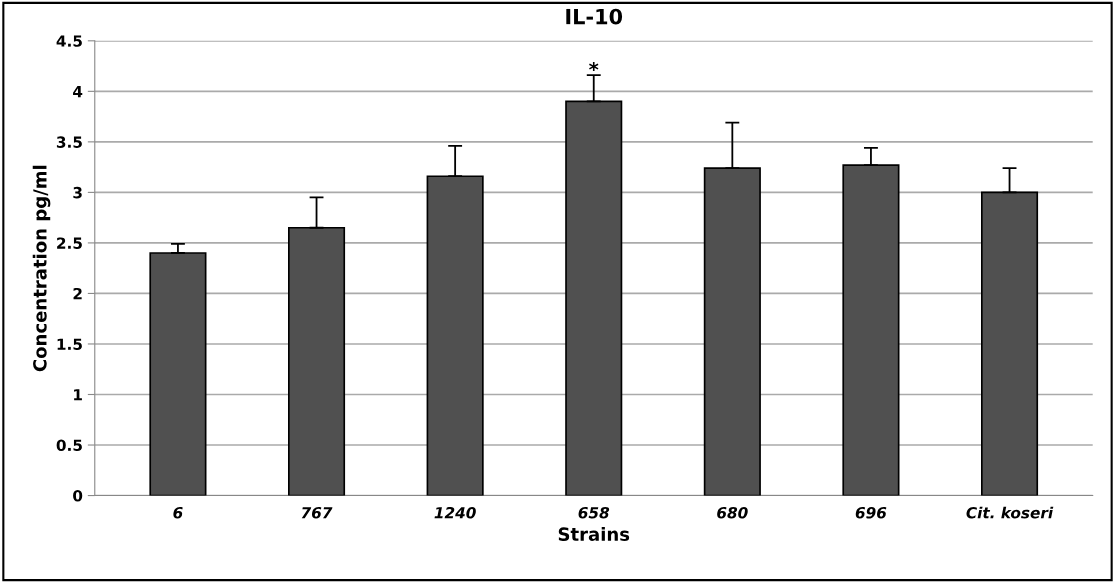 The image size is (1115, 583). What do you see at coordinates (69, 243) in the screenshot?
I see `y-tick-label: 2.5` at bounding box center [69, 243].